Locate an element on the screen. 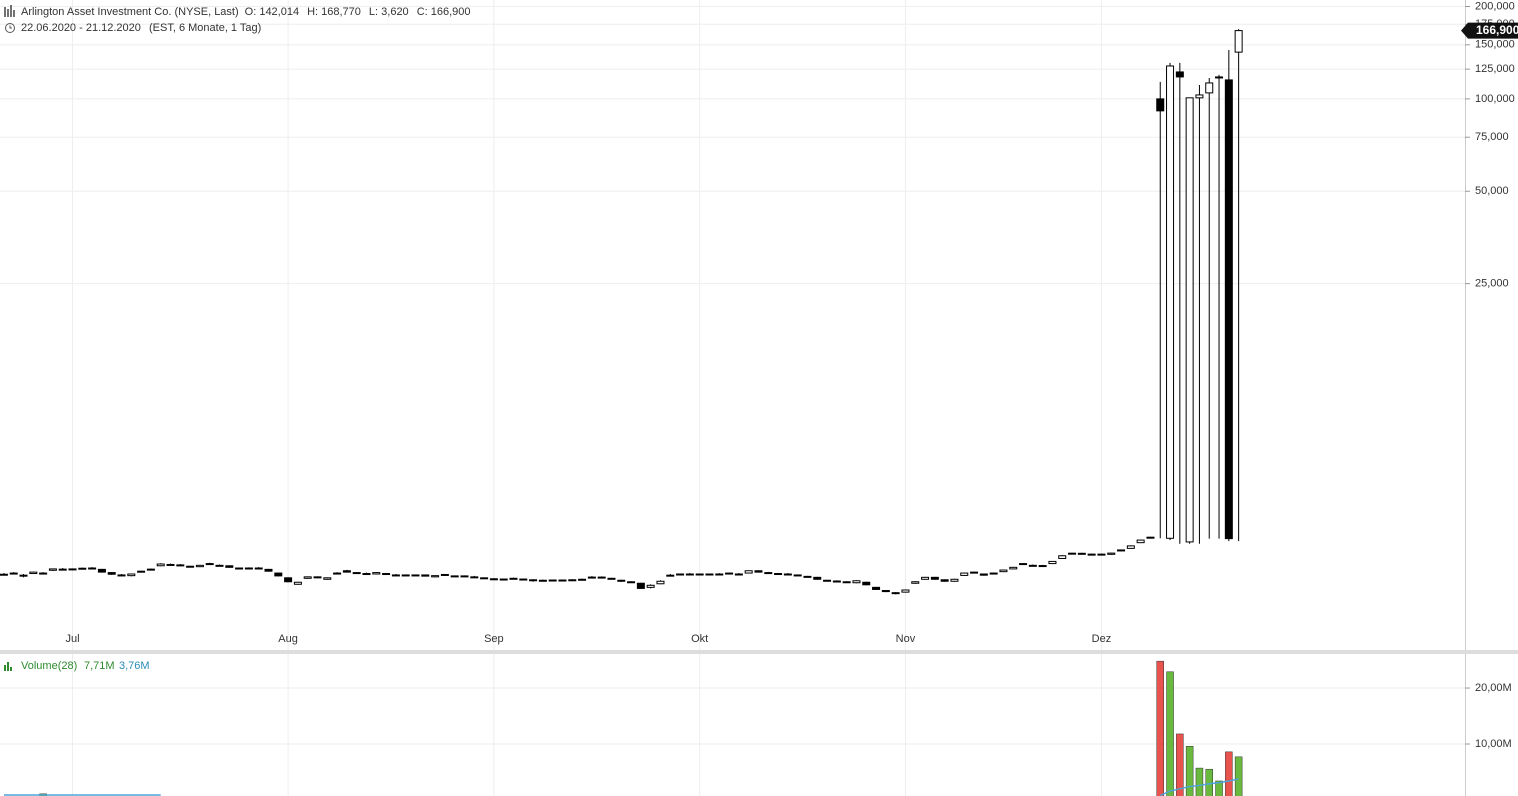  volume-ma-line is located at coordinates (1199, 787).